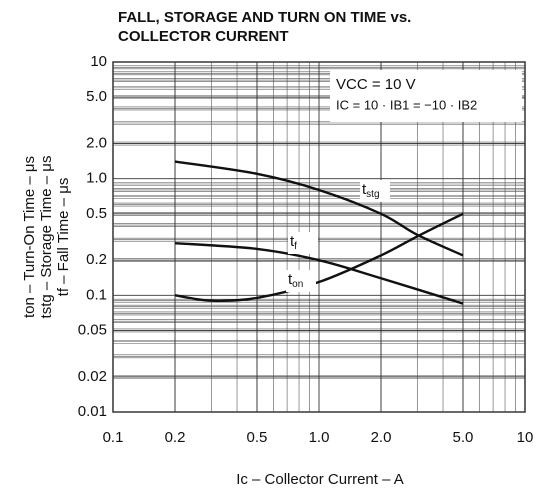 The height and width of the screenshot is (492, 551). What do you see at coordinates (63, 237) in the screenshot?
I see `y-axis-label: tf – Fall Time – μs` at bounding box center [63, 237].